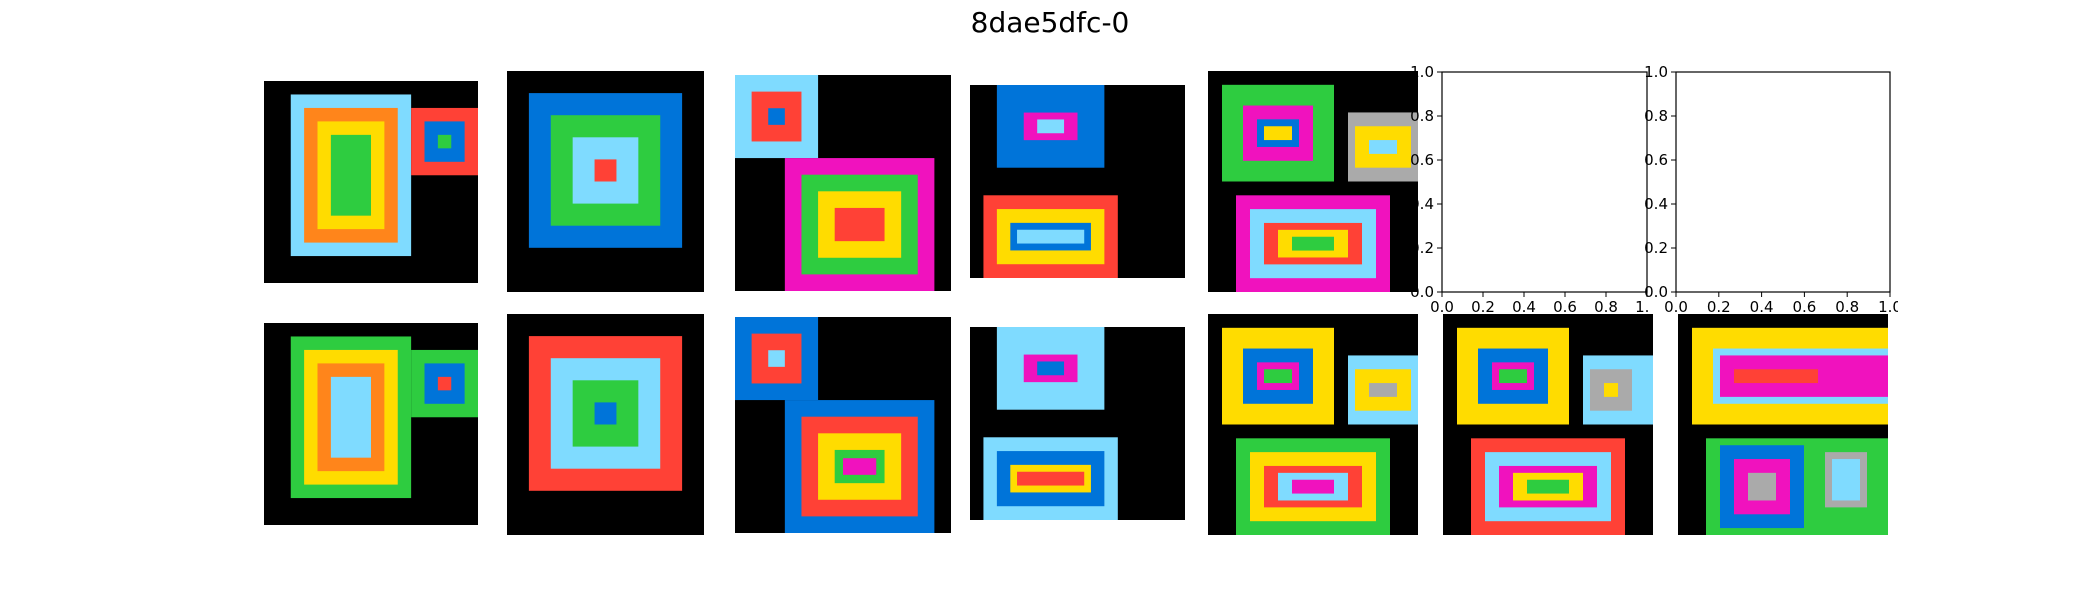 The image size is (2100, 600). Describe the element at coordinates (843, 183) in the screenshot. I see `panel-row1-col3` at that location.